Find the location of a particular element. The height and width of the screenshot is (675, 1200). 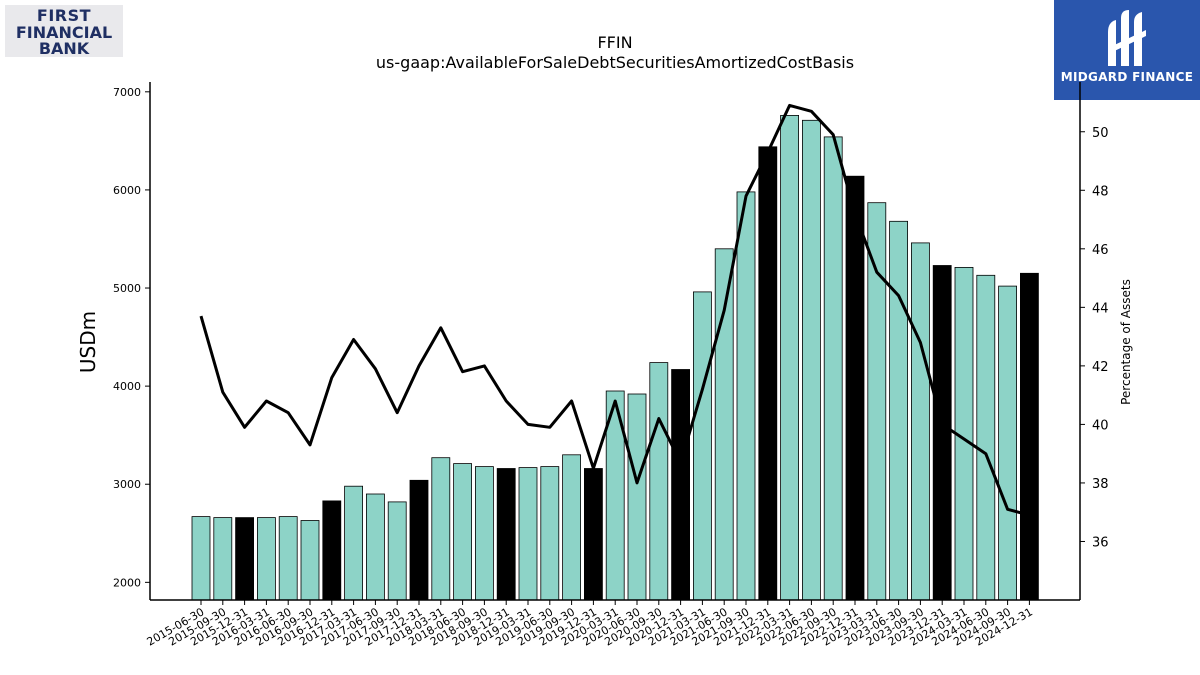

y-tick-label: 5000 is located at coordinates (127, 288).